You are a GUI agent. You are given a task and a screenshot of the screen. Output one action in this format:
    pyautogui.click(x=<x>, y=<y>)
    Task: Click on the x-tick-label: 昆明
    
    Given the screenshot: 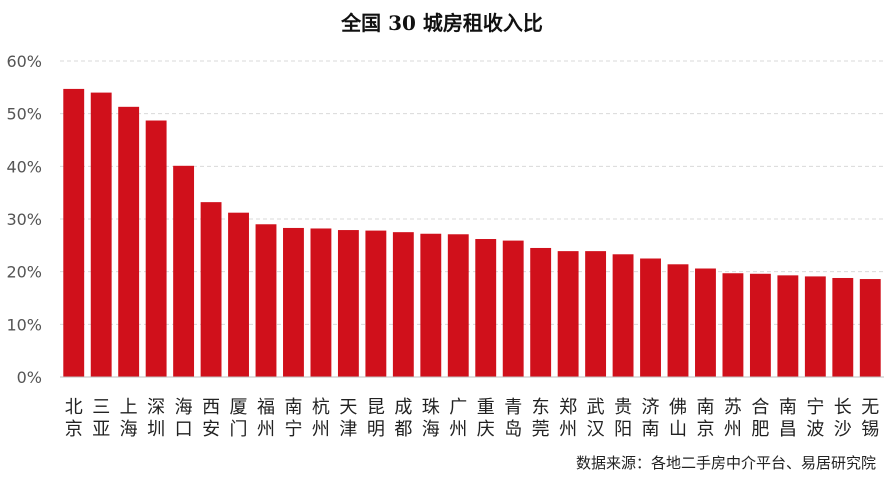 What is the action you would take?
    pyautogui.click(x=376, y=418)
    